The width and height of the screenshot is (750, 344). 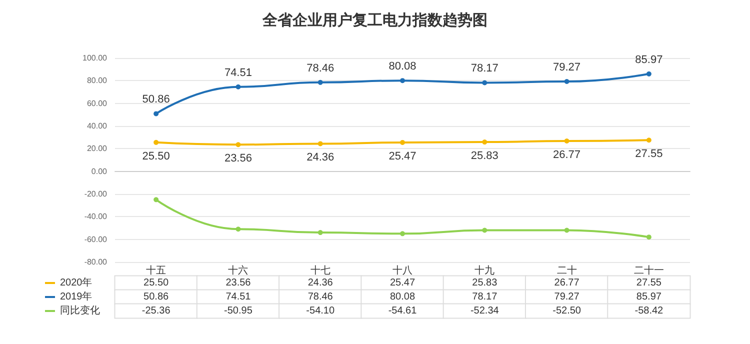 I want to click on y-tick-label: 40.00, so click(x=97, y=126).